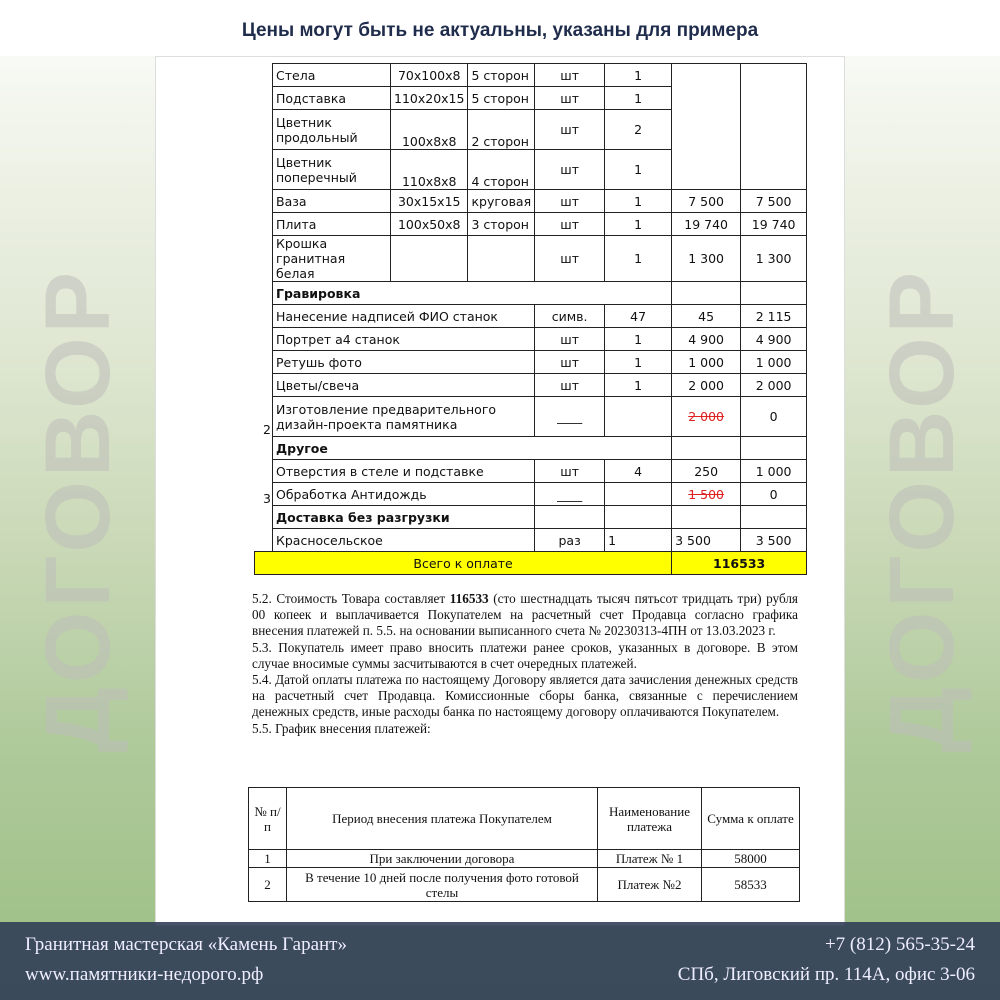 The image size is (1000, 1000). What do you see at coordinates (472, 293) in the screenshot?
I see `section-title: Гравировка` at bounding box center [472, 293].